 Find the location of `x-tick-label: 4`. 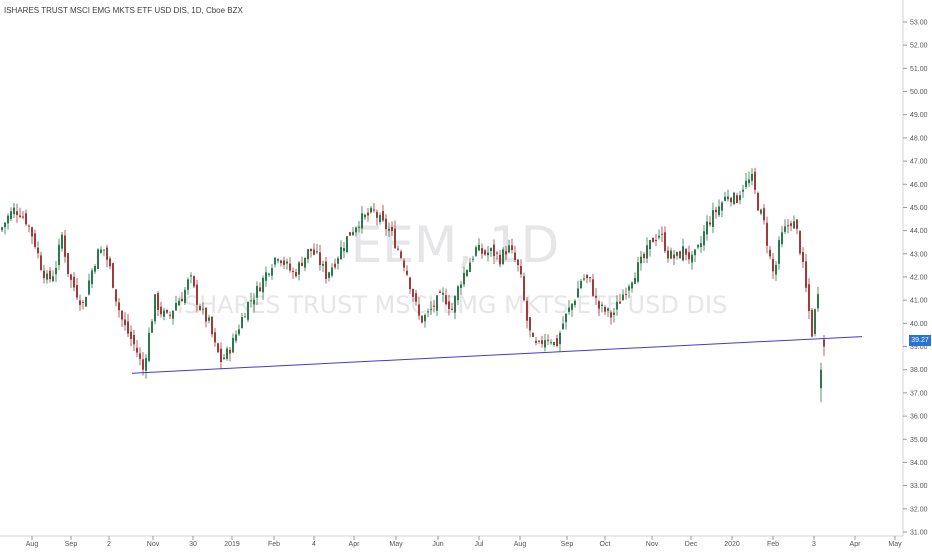

x-tick-label: 4 is located at coordinates (314, 544).